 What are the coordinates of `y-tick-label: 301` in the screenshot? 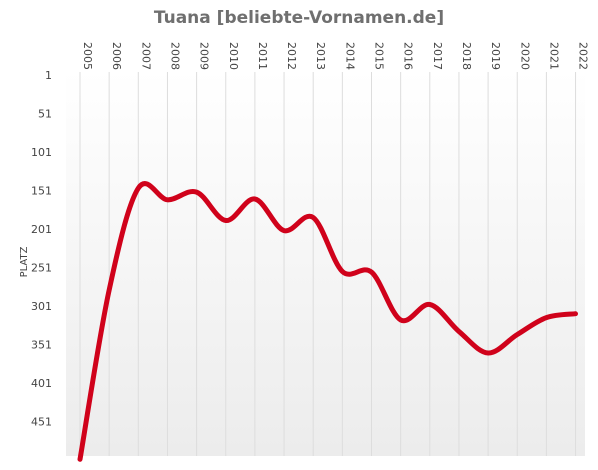 It's located at (41, 306).